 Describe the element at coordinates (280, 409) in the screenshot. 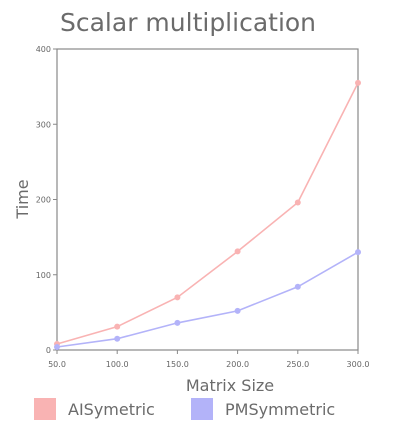

I see `legend-label-2: PMSymmetric` at that location.